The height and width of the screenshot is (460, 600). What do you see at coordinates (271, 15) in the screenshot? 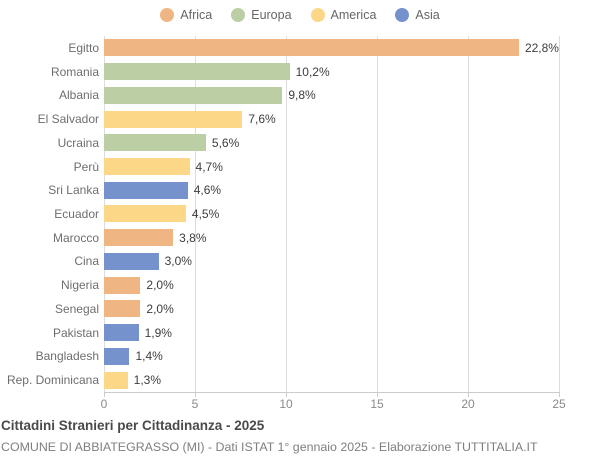
I see `legend-label: Europa` at bounding box center [271, 15].